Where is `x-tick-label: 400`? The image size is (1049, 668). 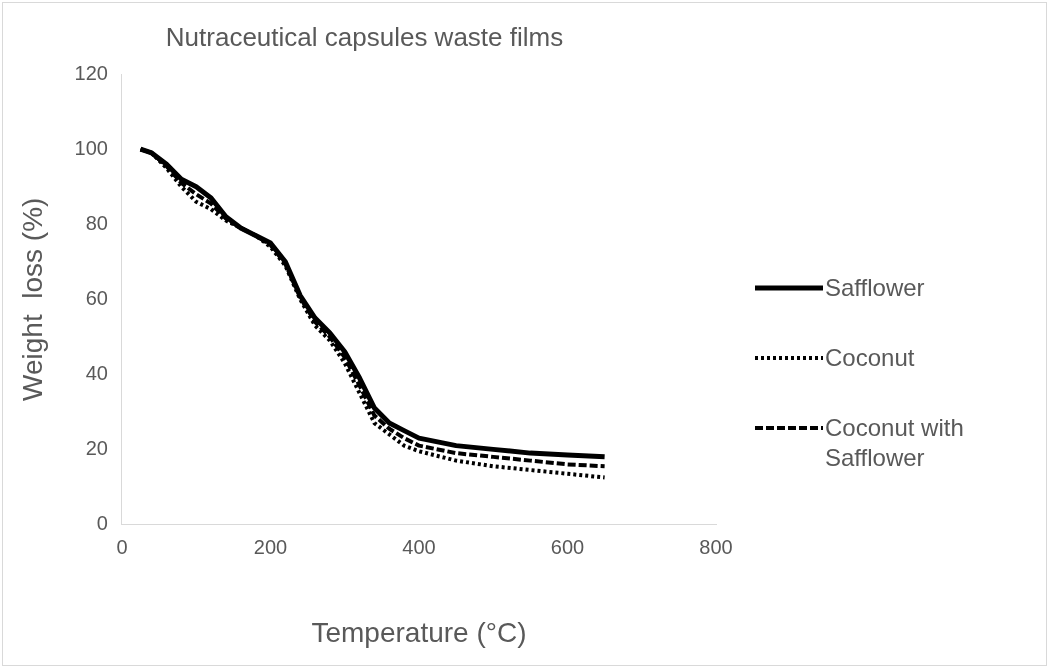 x-tick-label: 400 is located at coordinates (419, 546).